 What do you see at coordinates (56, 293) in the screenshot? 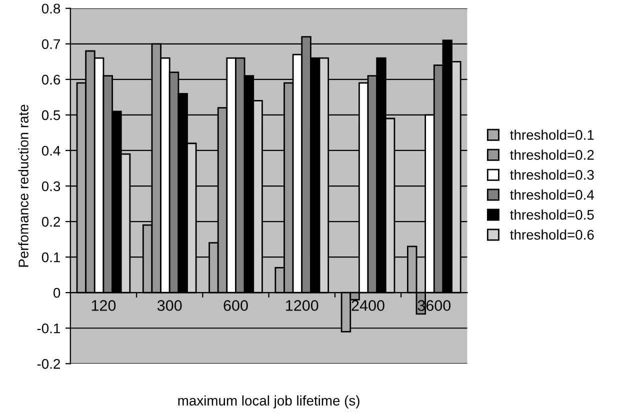
I see `y-tick-label: 0` at bounding box center [56, 293].